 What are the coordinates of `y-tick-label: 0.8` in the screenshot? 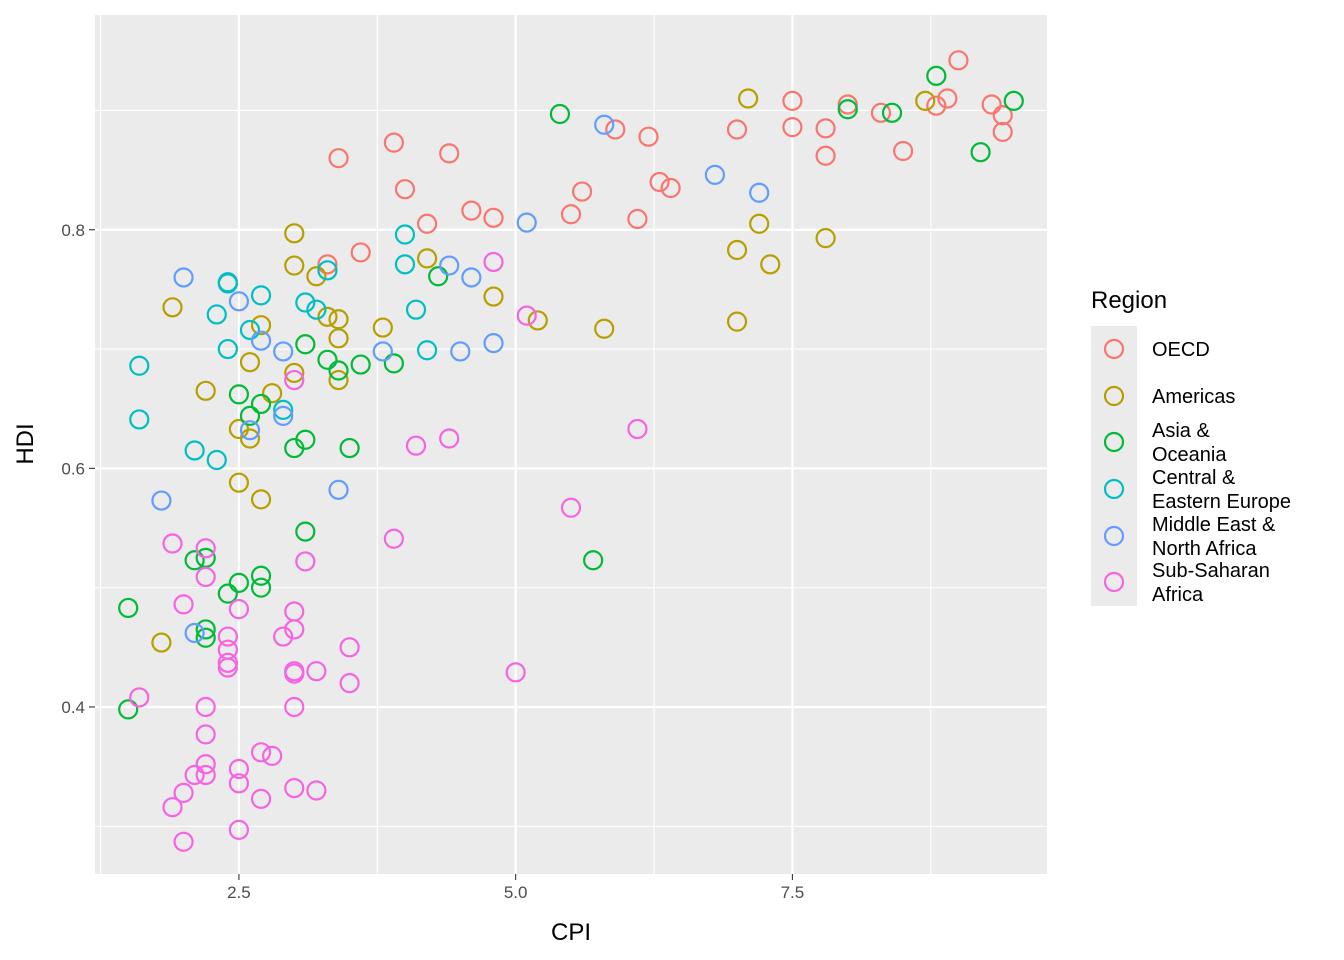 It's located at (73, 230).